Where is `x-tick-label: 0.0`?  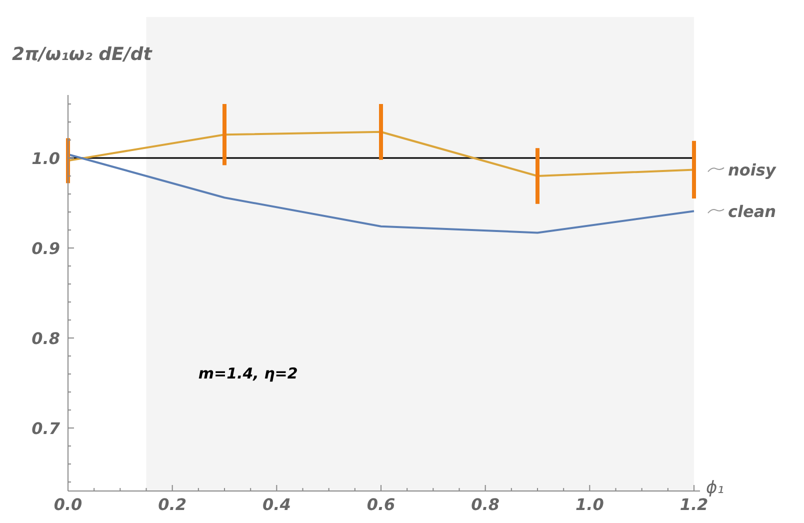 x-tick-label: 0.0 is located at coordinates (68, 504).